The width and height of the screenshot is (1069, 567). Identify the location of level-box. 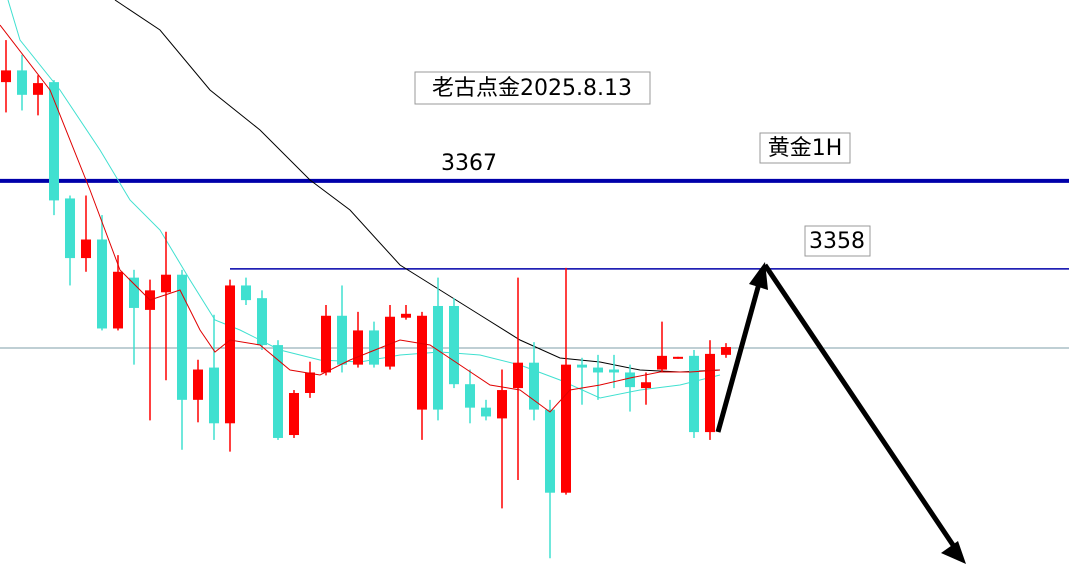
(837, 241).